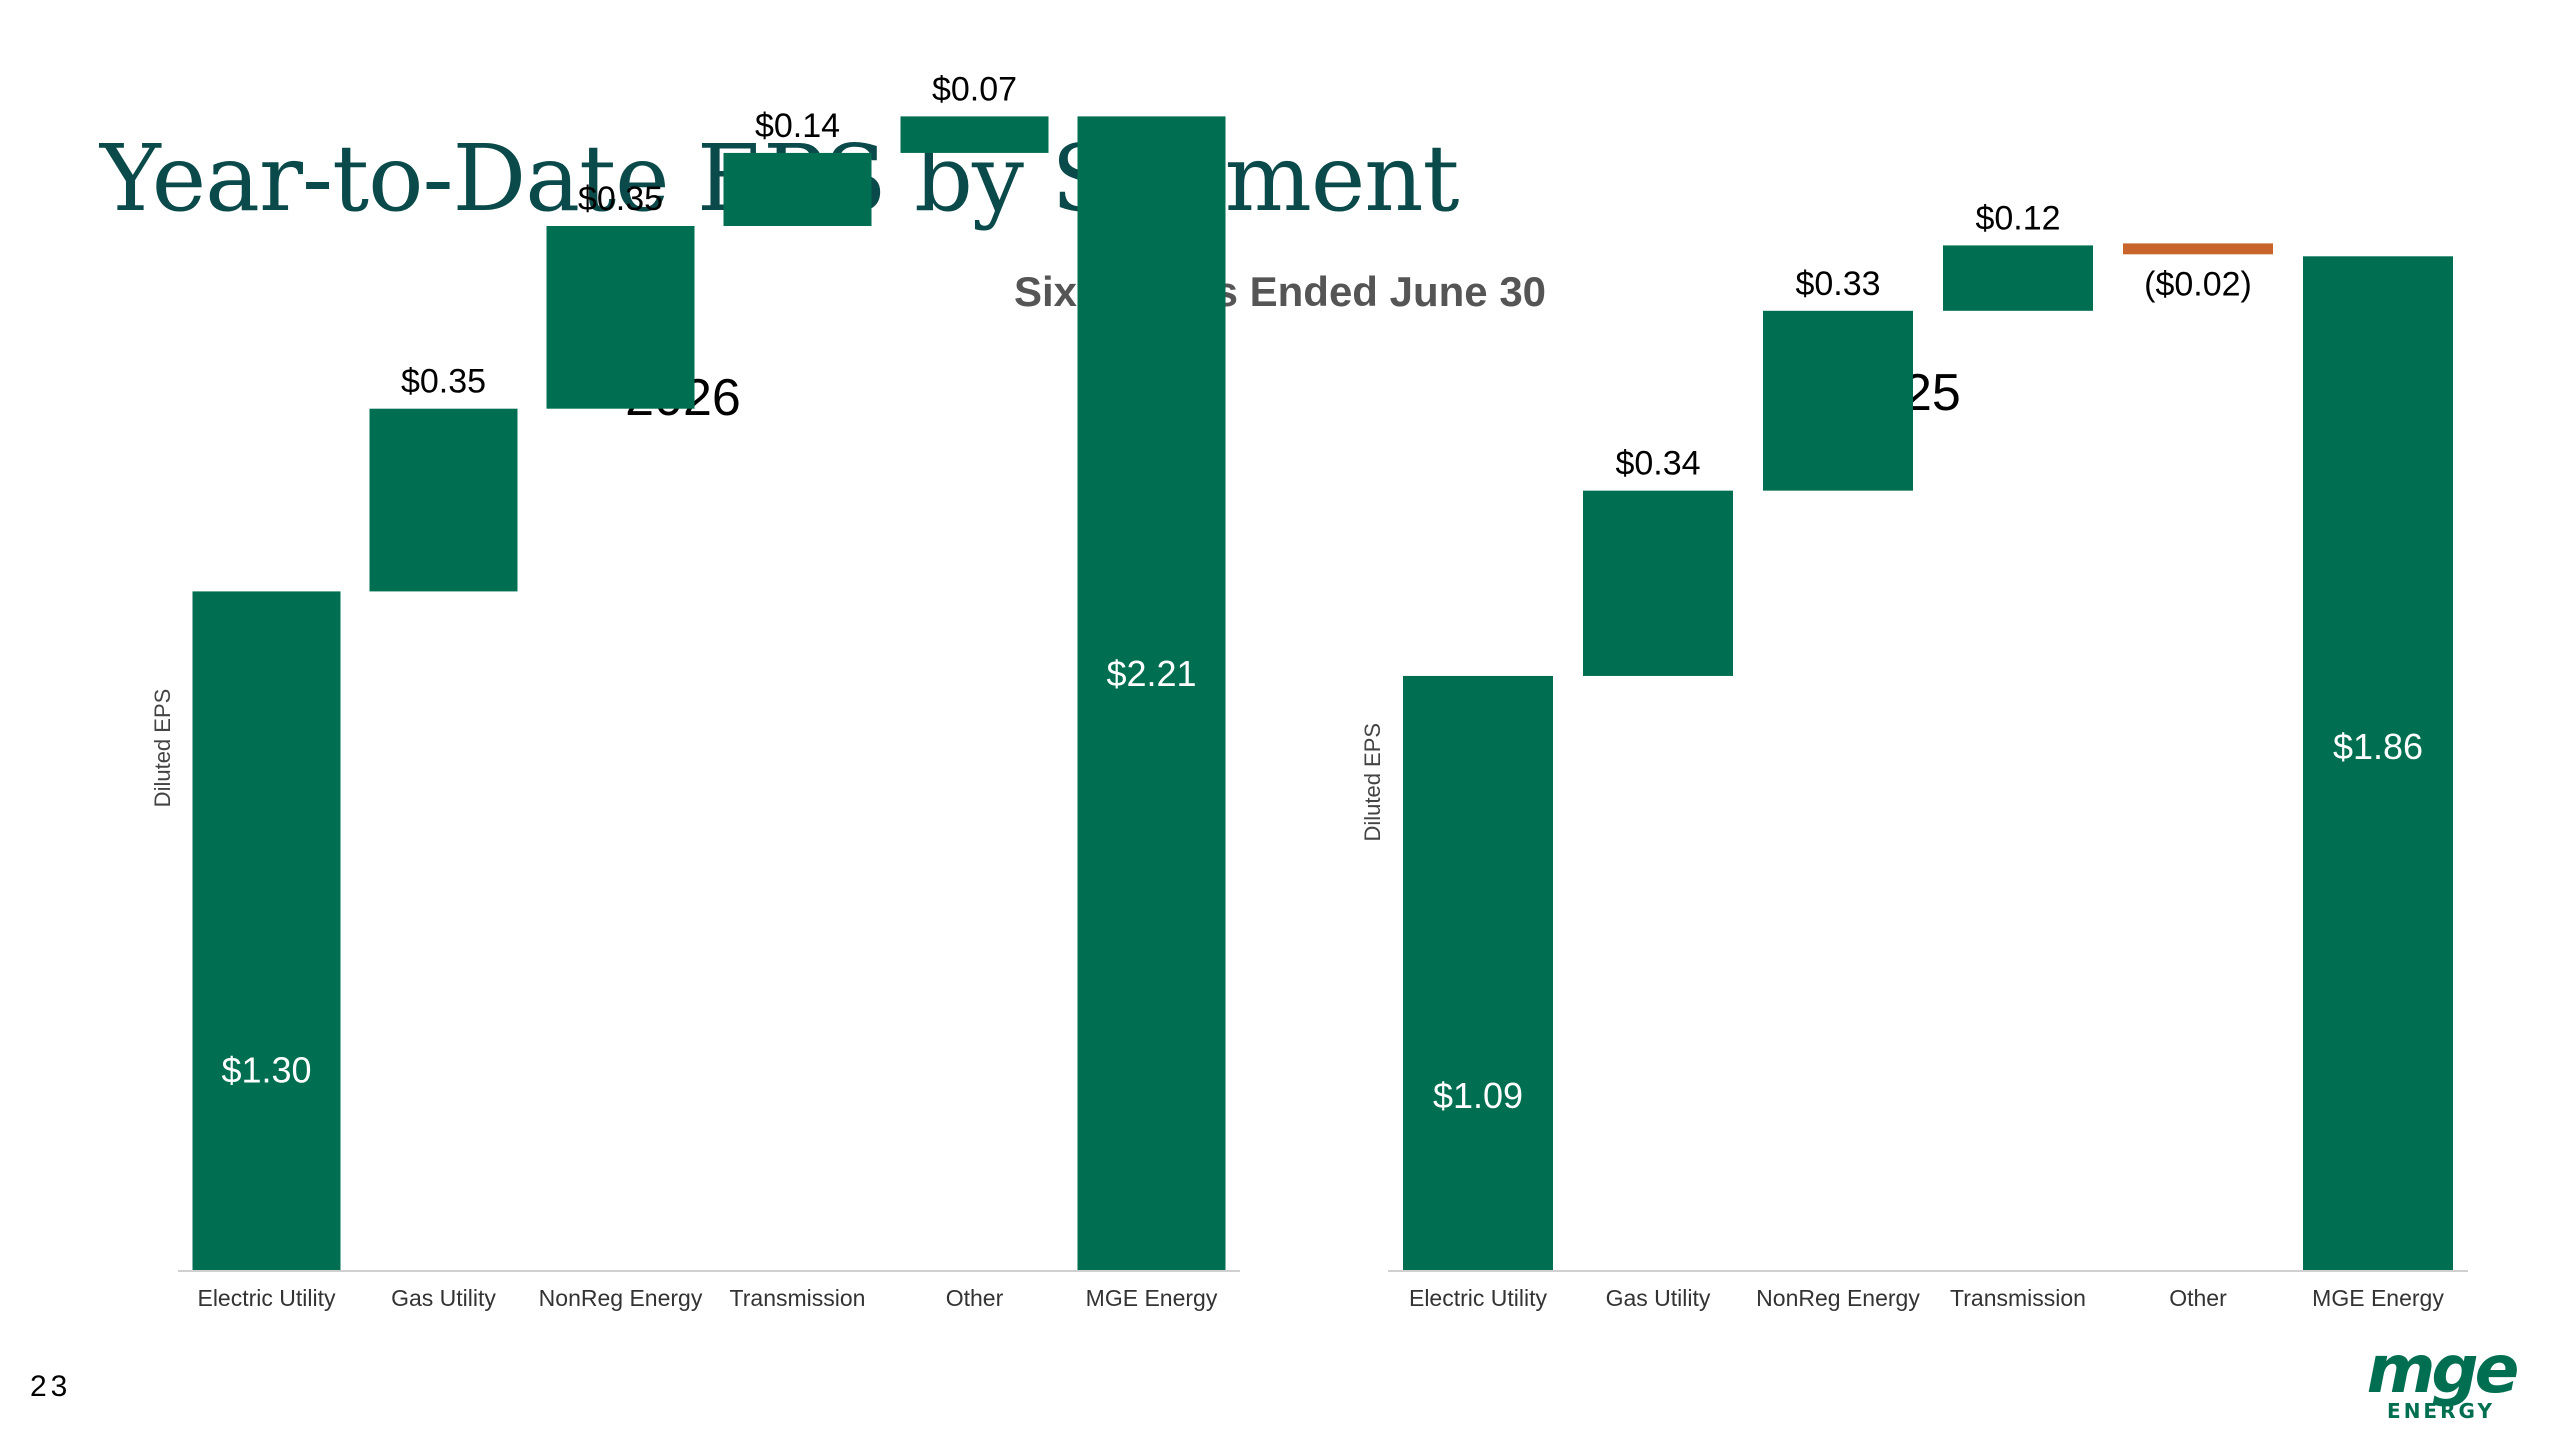  I want to click on data-label: $0.33, so click(1837, 284).